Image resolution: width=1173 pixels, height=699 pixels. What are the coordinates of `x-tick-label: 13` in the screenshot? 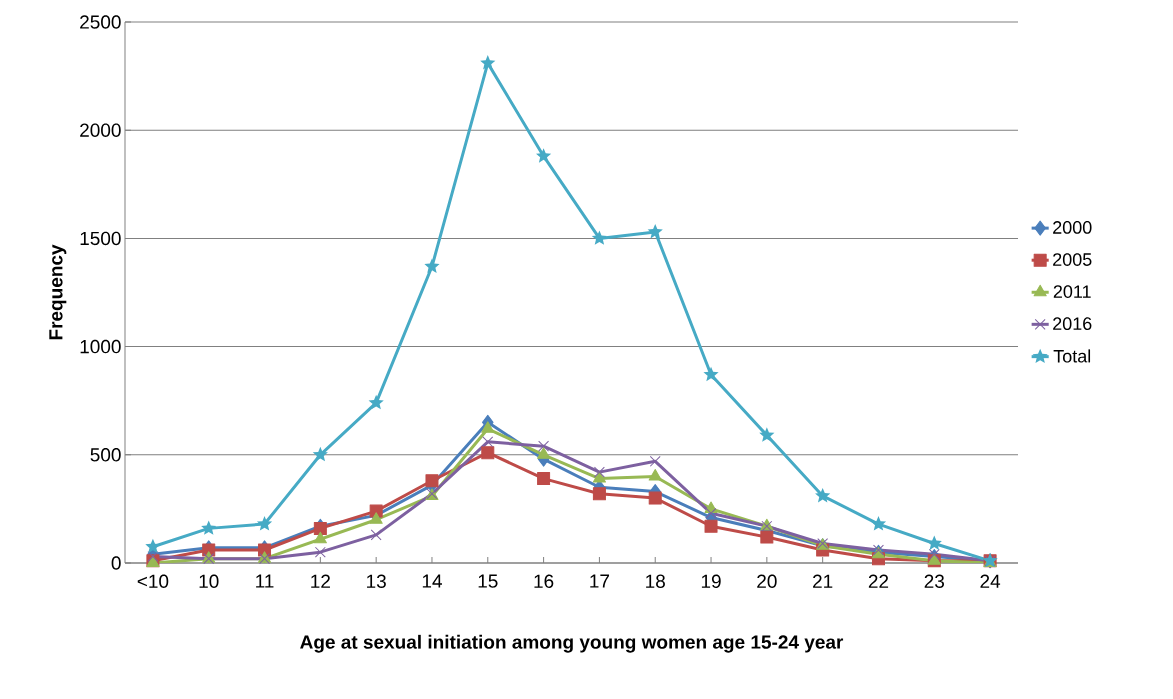 It's located at (376, 581).